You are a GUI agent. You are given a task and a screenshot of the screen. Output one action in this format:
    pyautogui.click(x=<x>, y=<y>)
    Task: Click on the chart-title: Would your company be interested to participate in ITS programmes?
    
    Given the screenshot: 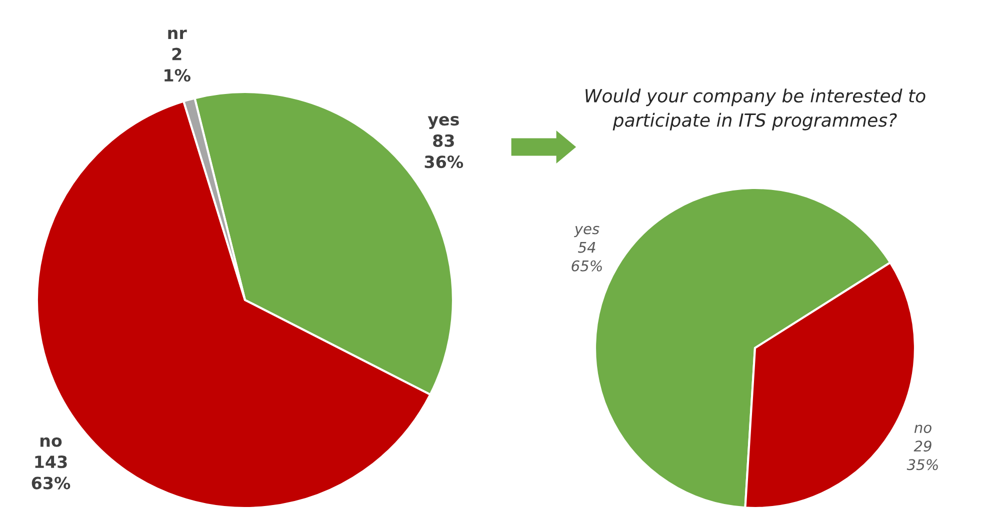 What is the action you would take?
    pyautogui.click(x=756, y=109)
    